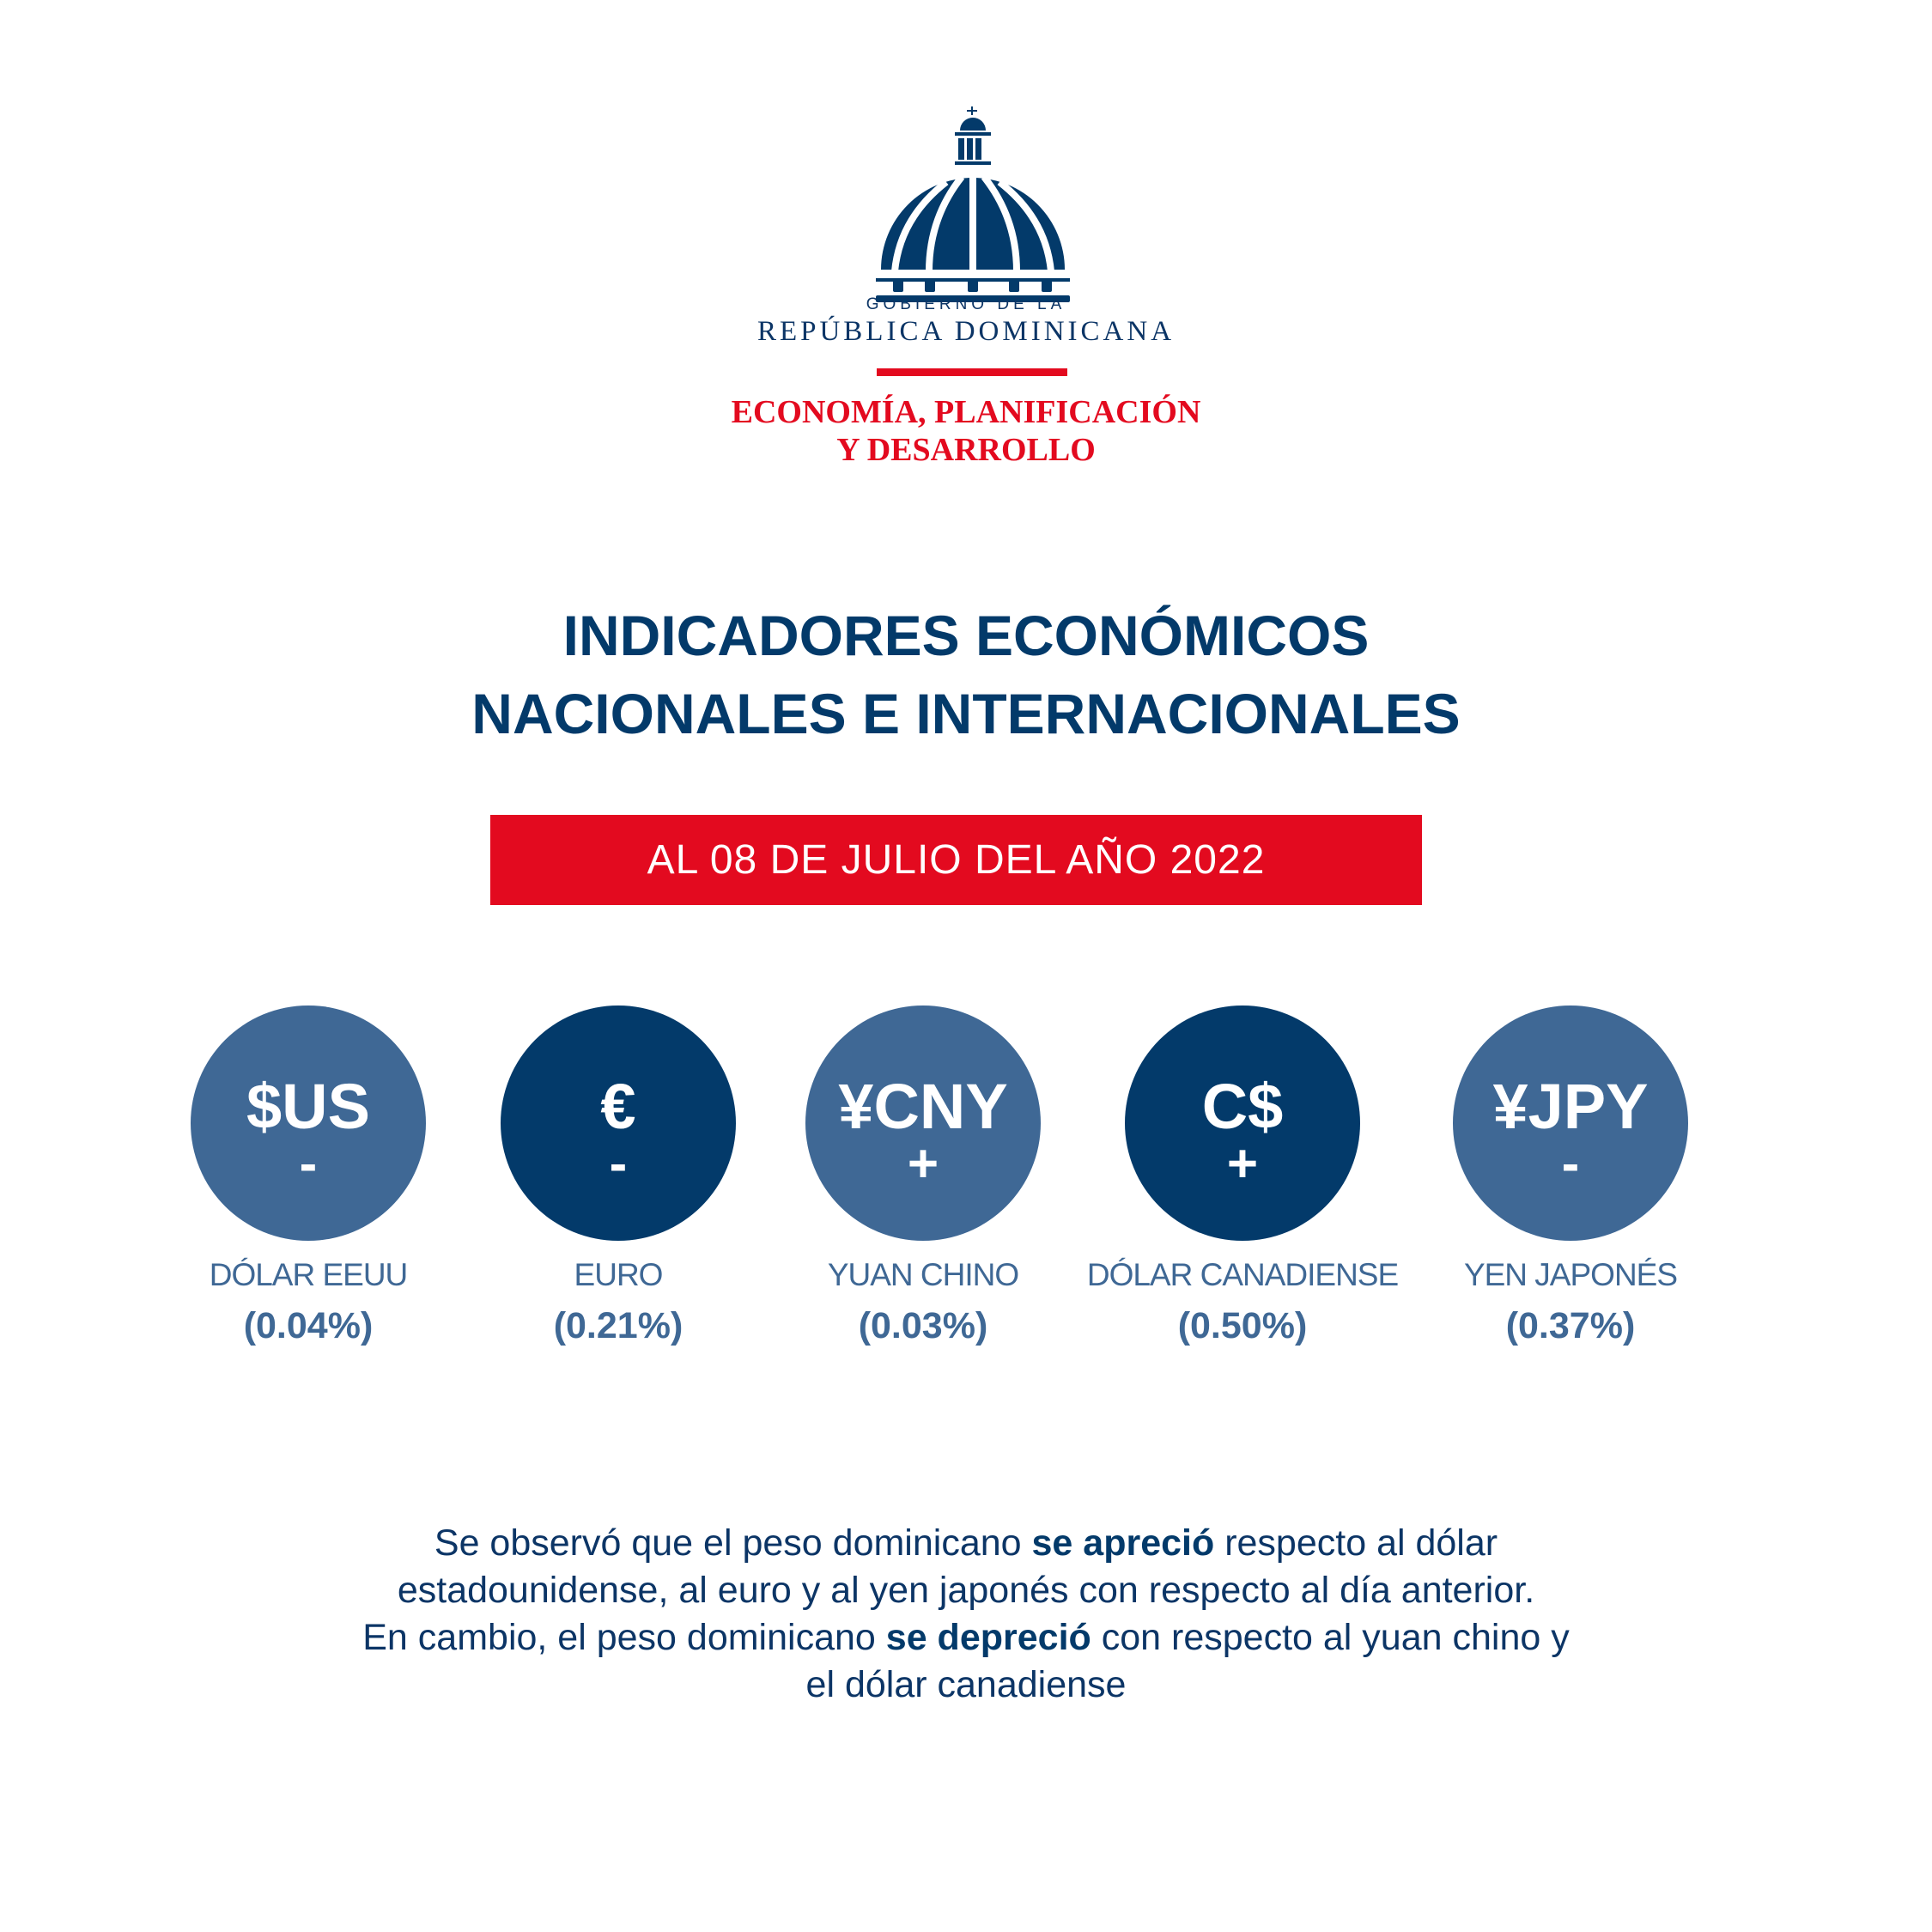 The height and width of the screenshot is (1932, 1932). Describe the element at coordinates (733, 1543) in the screenshot. I see `summary-text-part: Se observó que el peso dominicano` at that location.